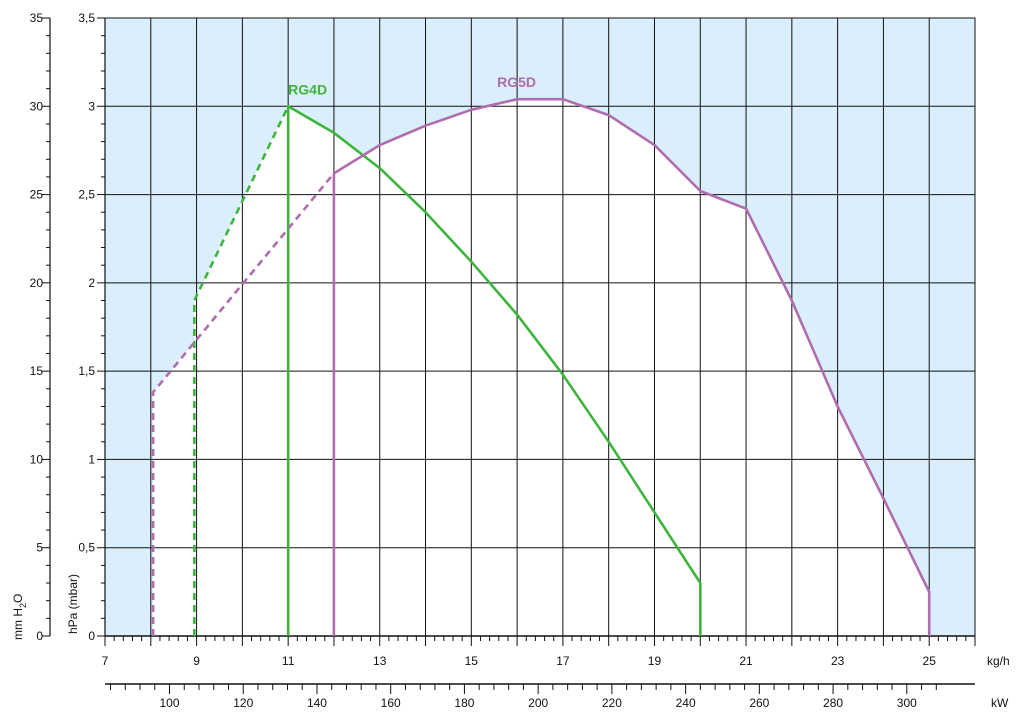 The width and height of the screenshot is (1019, 714). What do you see at coordinates (37, 106) in the screenshot?
I see `y-tick-label-mmh2o: 30` at bounding box center [37, 106].